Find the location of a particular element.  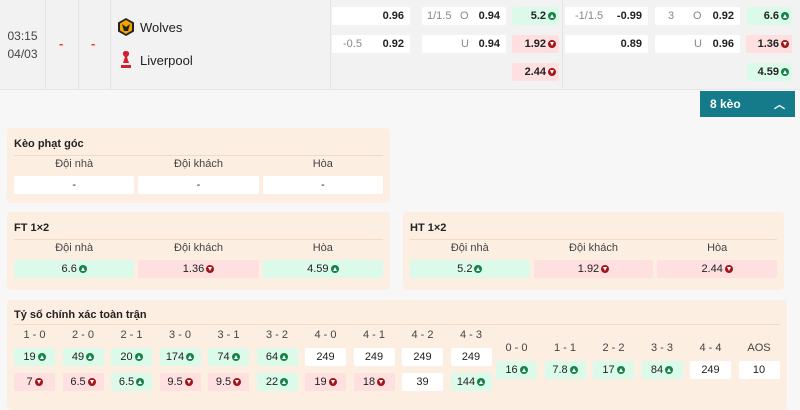

h1-handicap-home: -1/1.5 -0.99 is located at coordinates (606, 16).